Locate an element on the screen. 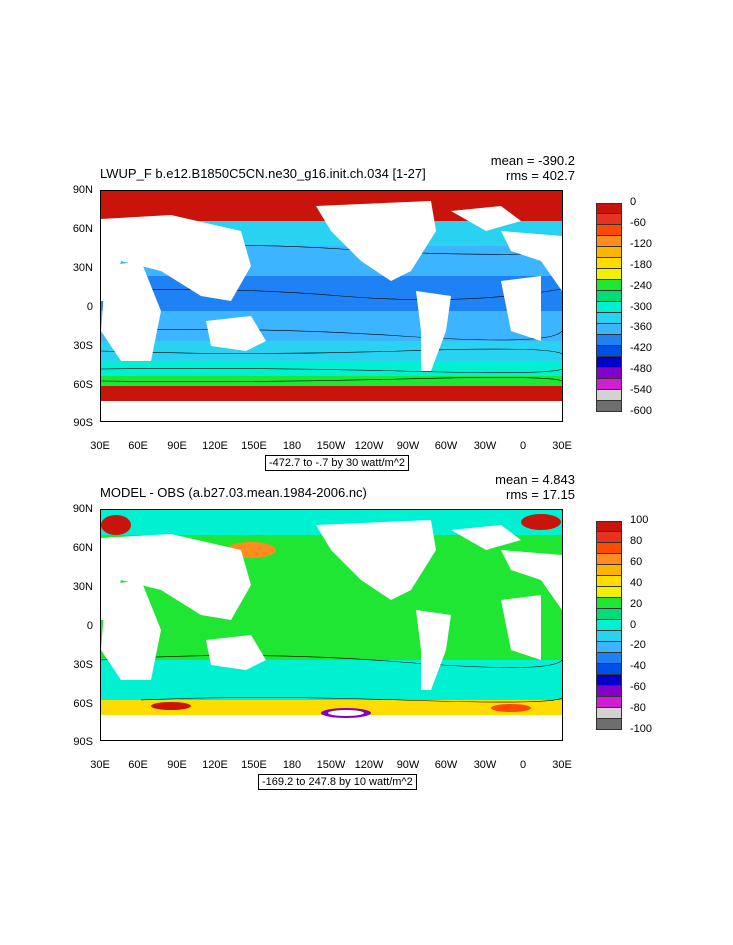 Image resolution: width=733 pixels, height=945 pixels. colorbar-label: 80 is located at coordinates (636, 540).